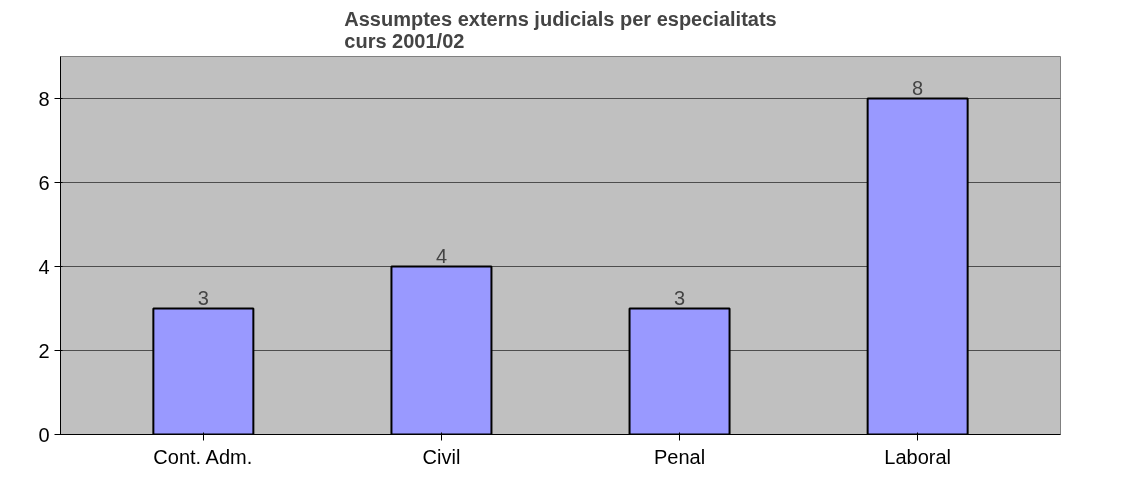 The height and width of the screenshot is (481, 1135). Describe the element at coordinates (44, 434) in the screenshot. I see `y-tick-label: 0` at that location.